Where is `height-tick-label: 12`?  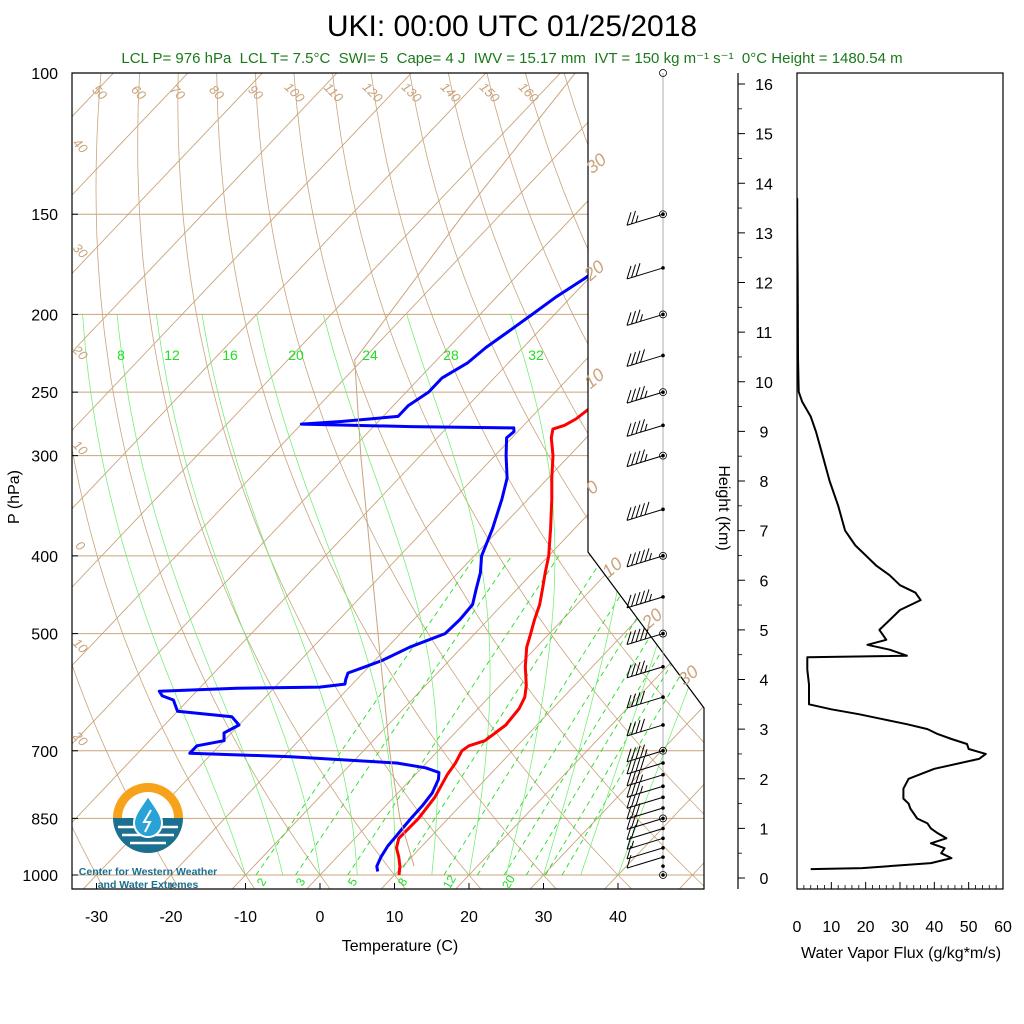 height-tick-label: 12 is located at coordinates (764, 284).